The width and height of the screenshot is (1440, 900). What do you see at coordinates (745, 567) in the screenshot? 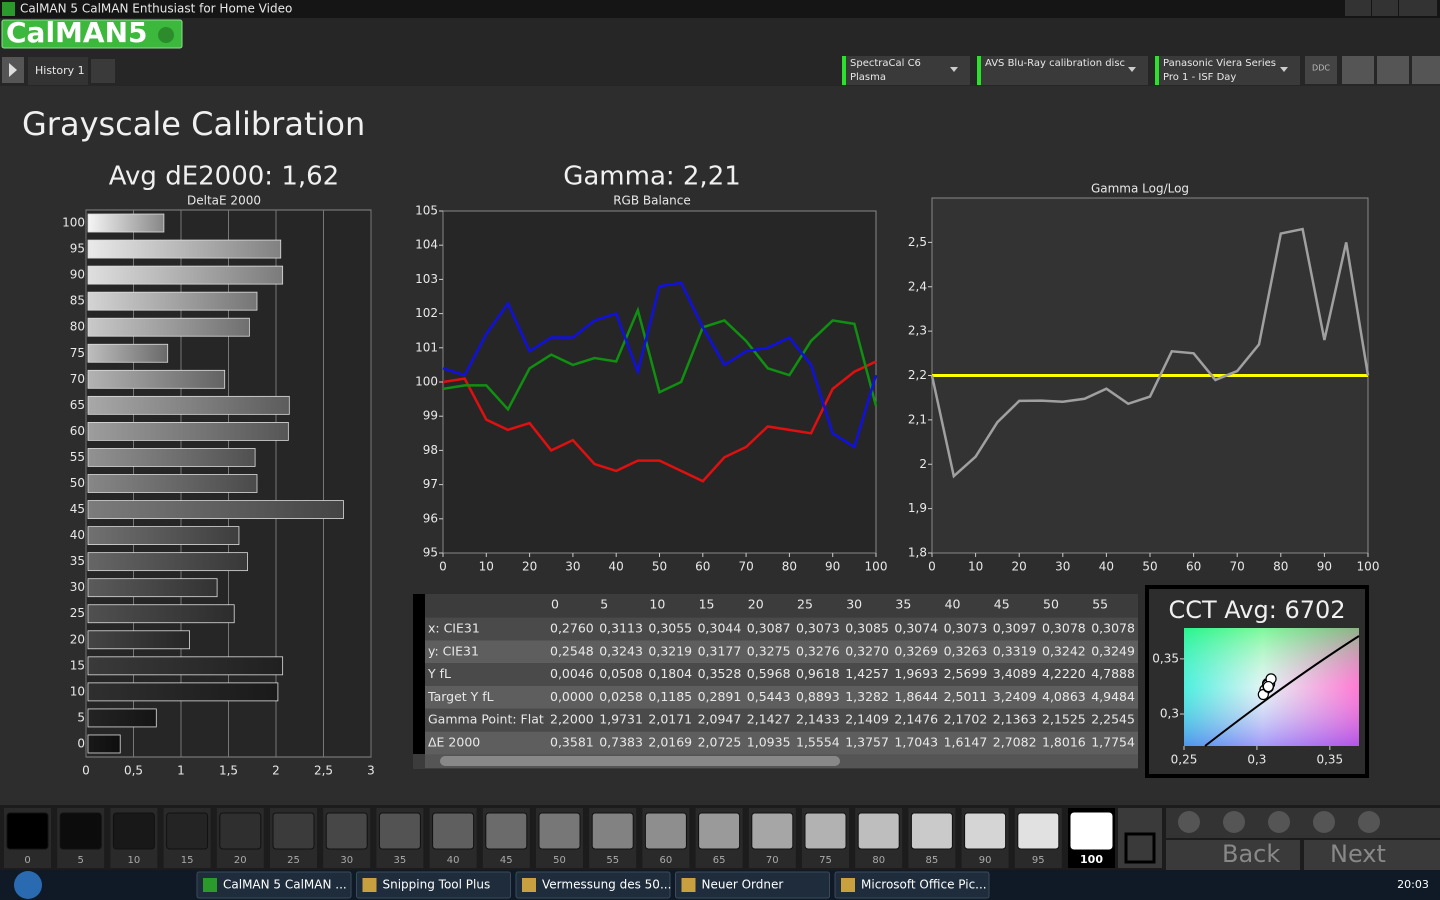
I see `x-tick-label: 70` at bounding box center [745, 567].